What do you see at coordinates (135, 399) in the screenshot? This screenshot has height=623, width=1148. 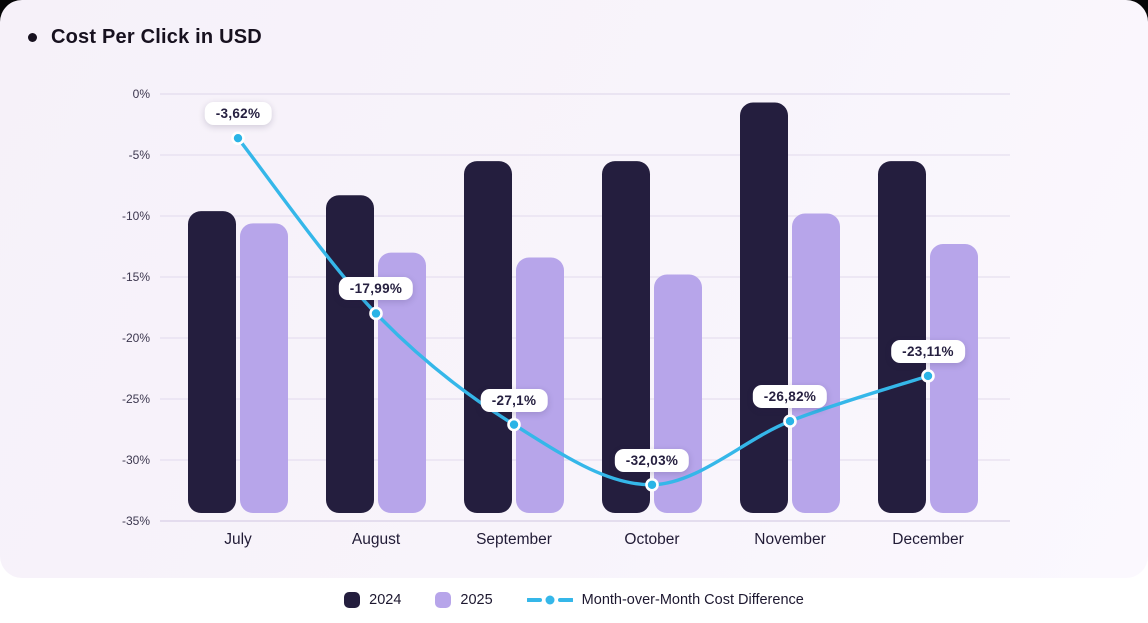 I see `y-axis-tick: -25%` at bounding box center [135, 399].